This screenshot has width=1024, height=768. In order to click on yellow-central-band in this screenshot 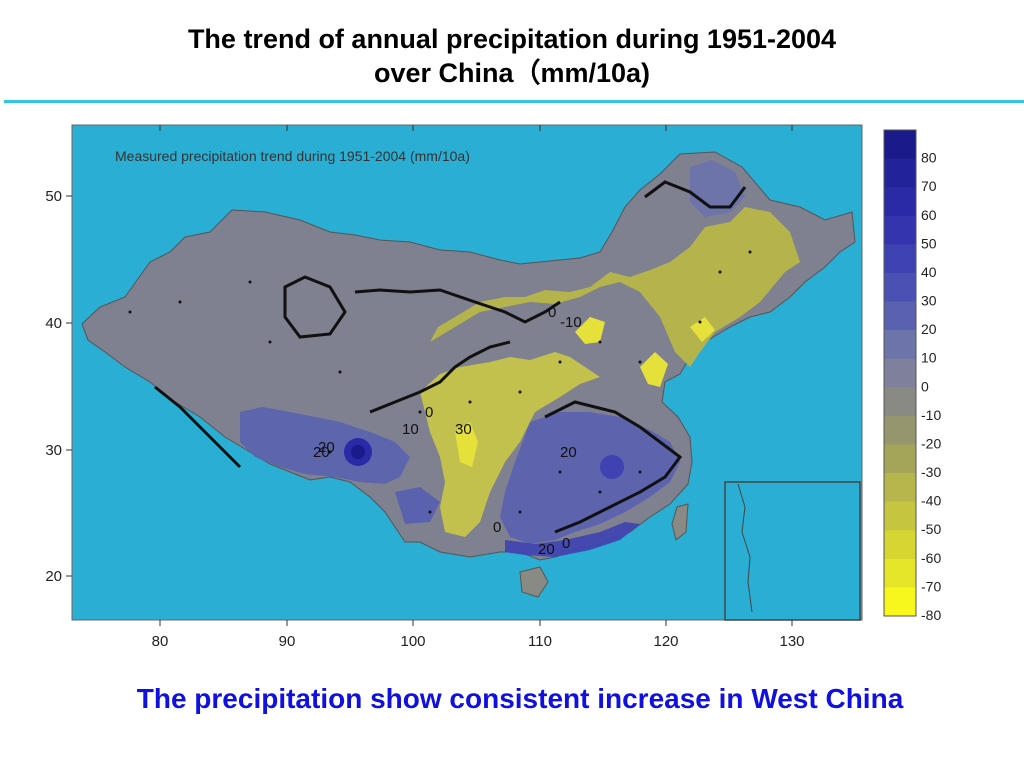, I will do `click(510, 444)`.